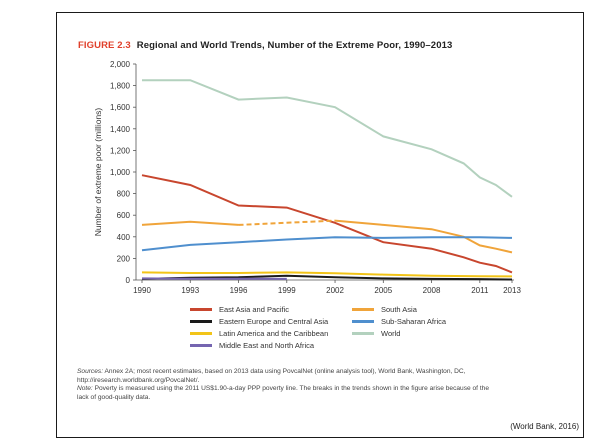 This screenshot has height=441, width=599. What do you see at coordinates (287, 222) in the screenshot?
I see `series-gap-south-asia` at bounding box center [287, 222].